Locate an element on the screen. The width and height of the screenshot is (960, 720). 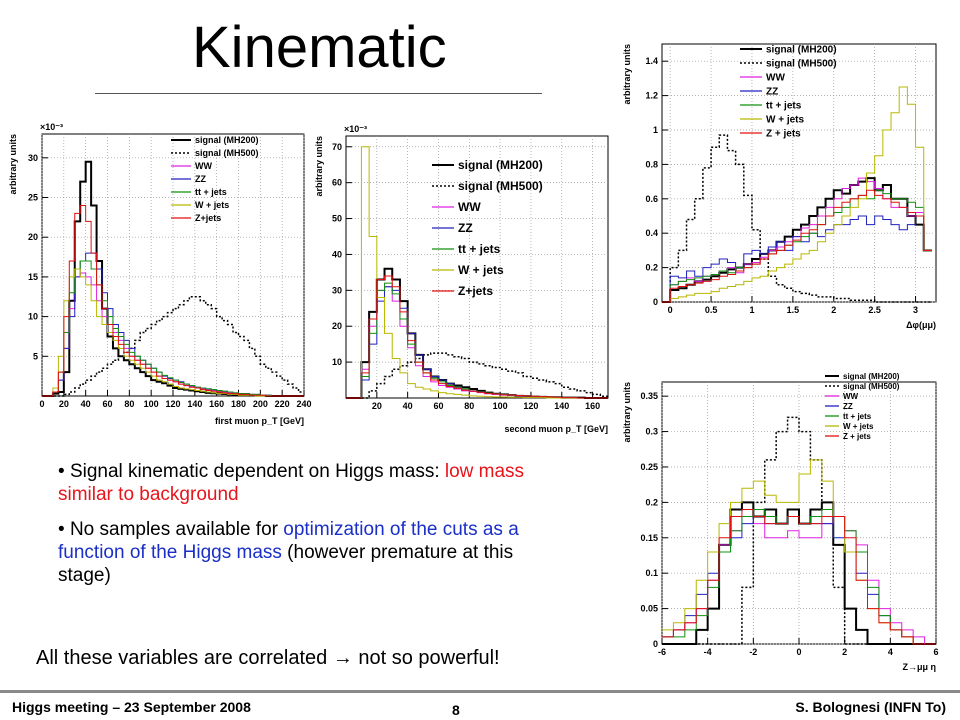
tick-label-y: 1 is located at coordinates (655, 130).